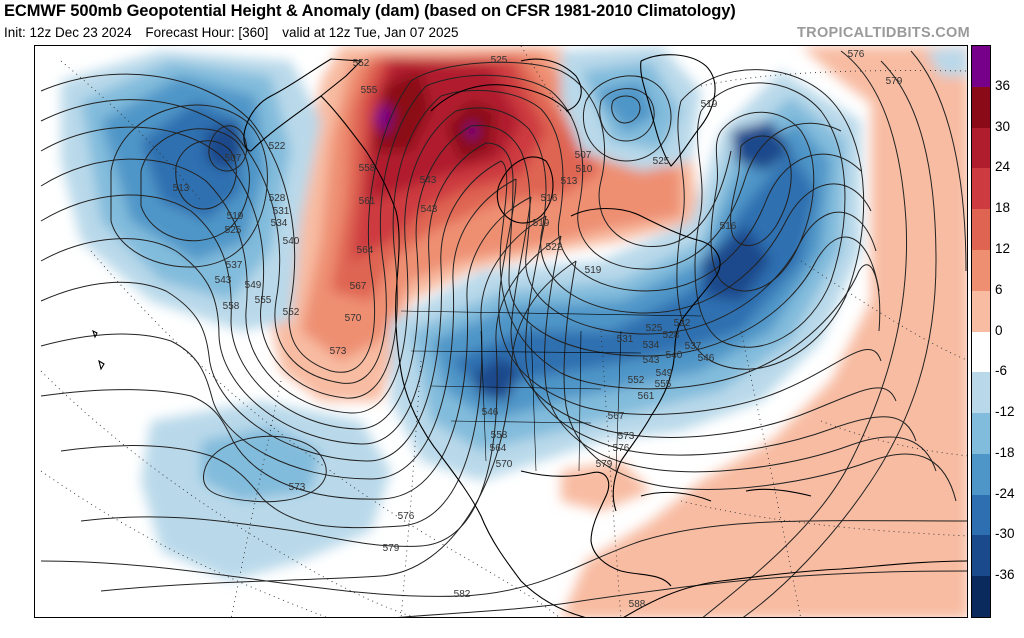  What do you see at coordinates (584, 169) in the screenshot?
I see `contour-label: 510` at bounding box center [584, 169].